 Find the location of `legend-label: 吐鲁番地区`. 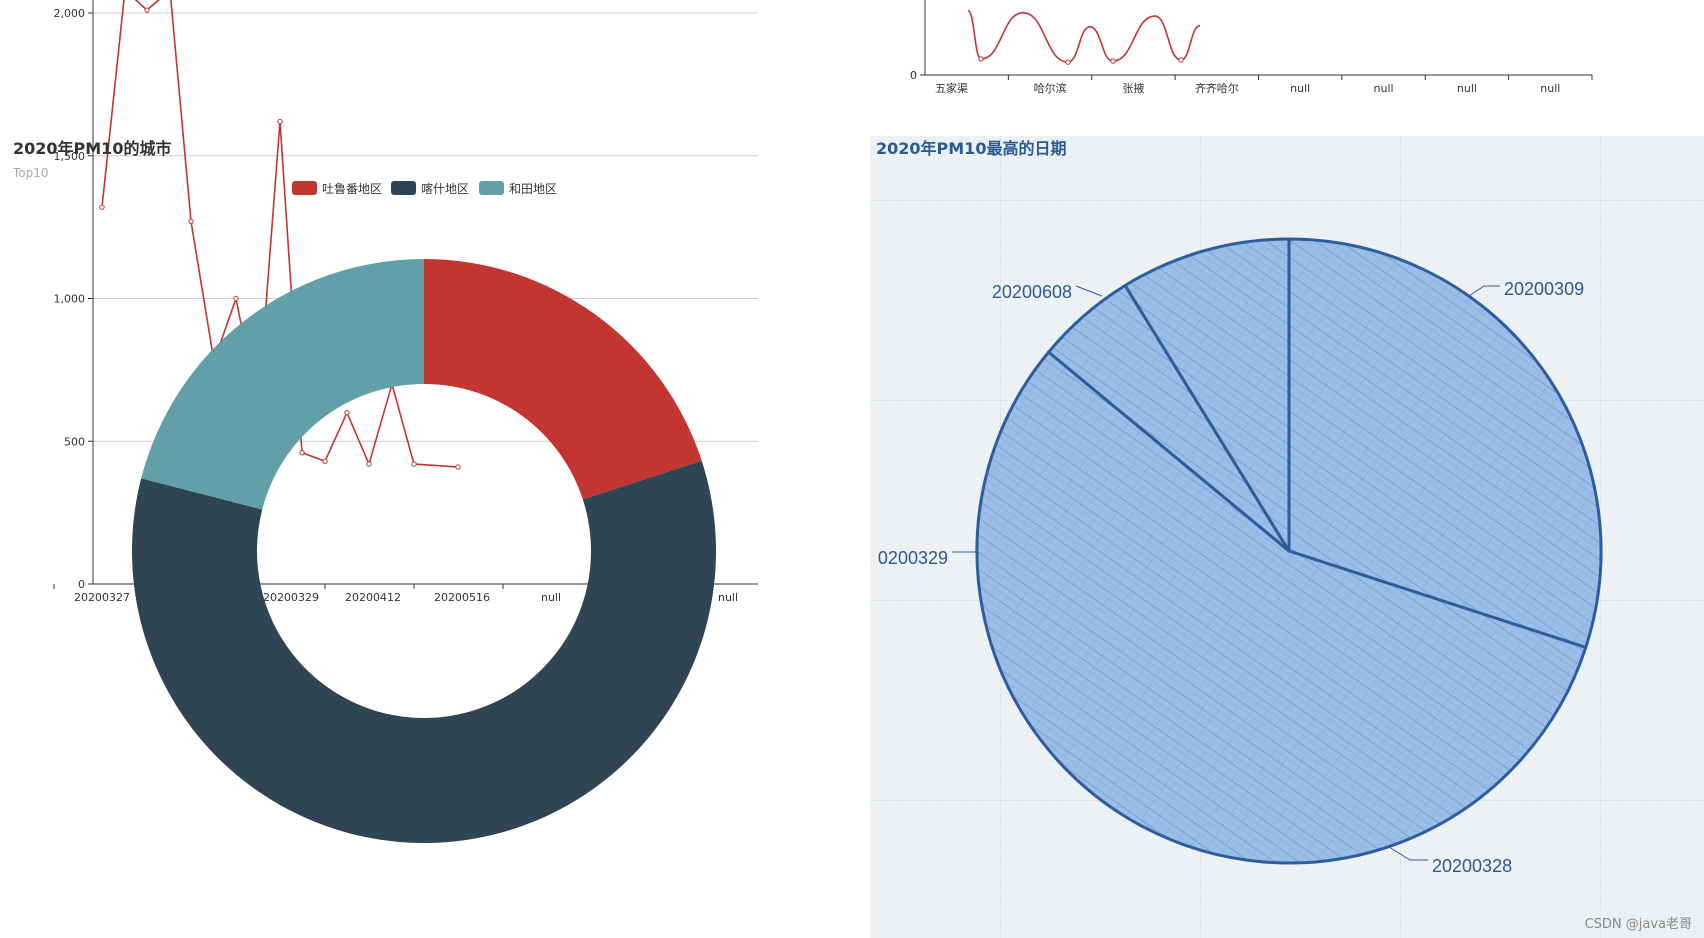

legend-label: 吐鲁番地区 is located at coordinates (352, 189).